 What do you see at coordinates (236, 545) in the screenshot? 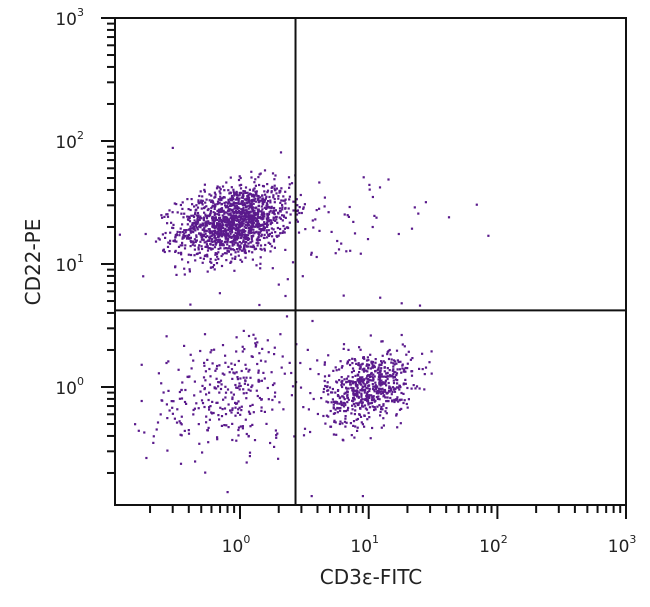
I see `x-tick-label: 10⁰` at bounding box center [236, 545].